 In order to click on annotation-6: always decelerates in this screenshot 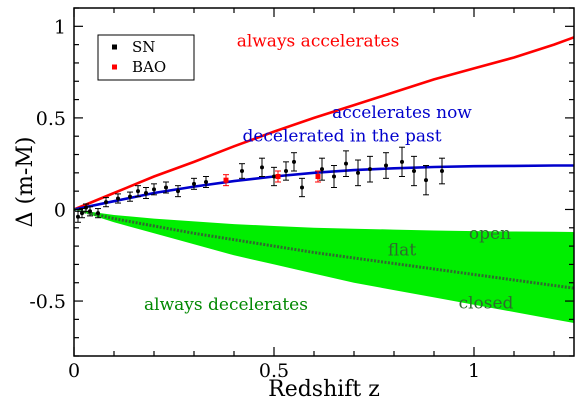, I will do `click(226, 305)`.